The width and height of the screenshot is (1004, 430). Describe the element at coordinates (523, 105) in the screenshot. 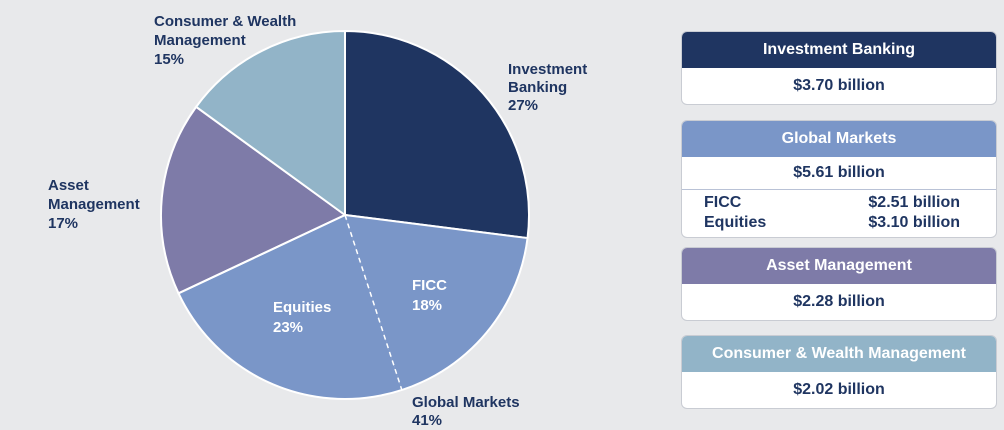

I see `ib-percent: 27%` at that location.